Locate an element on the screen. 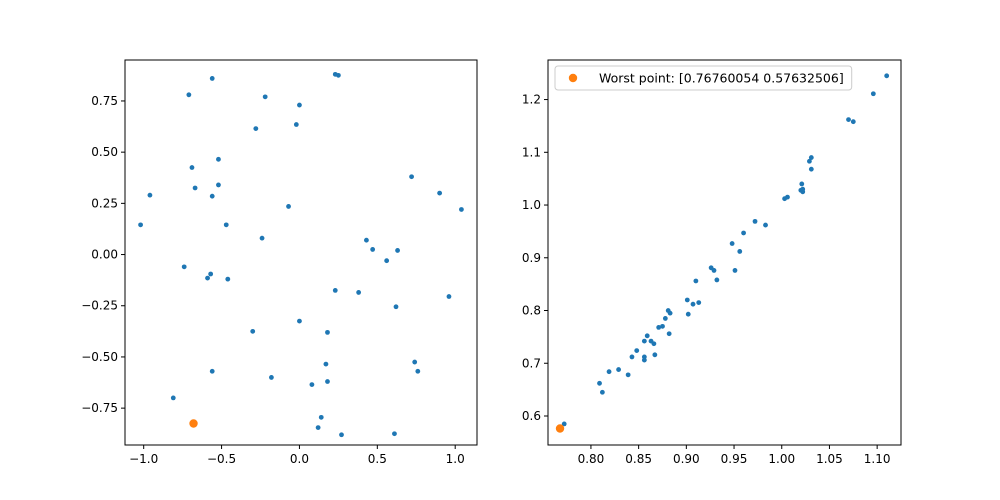  y-tick-label: −0.50 is located at coordinates (99, 357).